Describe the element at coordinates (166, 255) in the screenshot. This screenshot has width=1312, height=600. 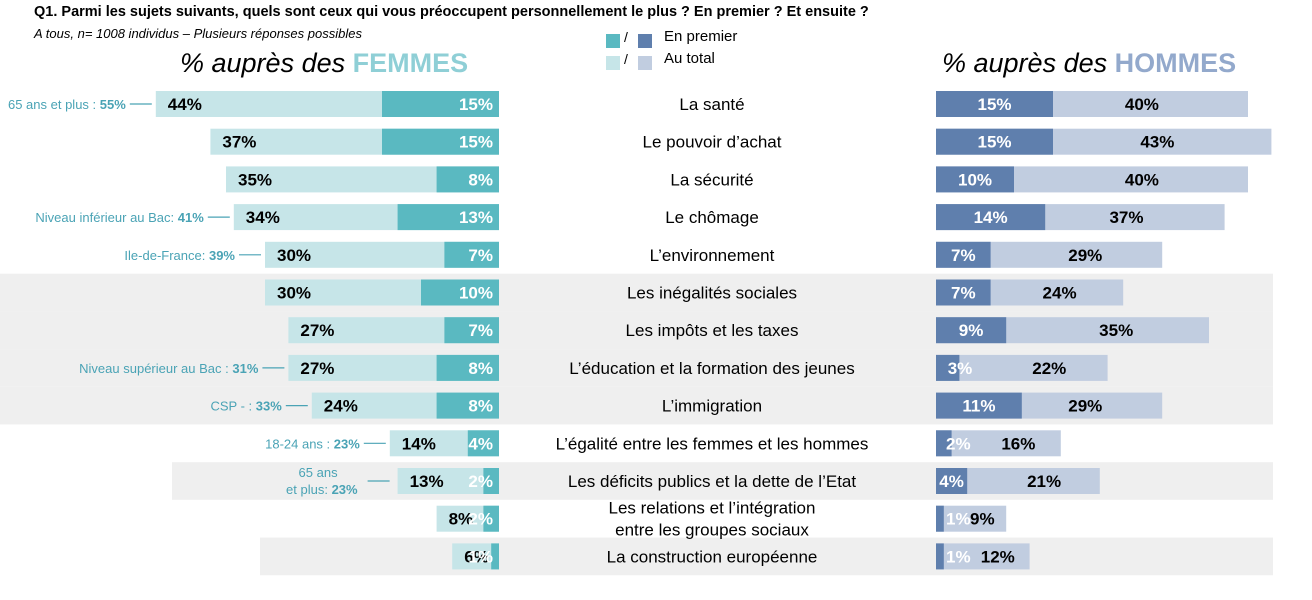
I see `side-note-text: Ile-de-France:` at that location.